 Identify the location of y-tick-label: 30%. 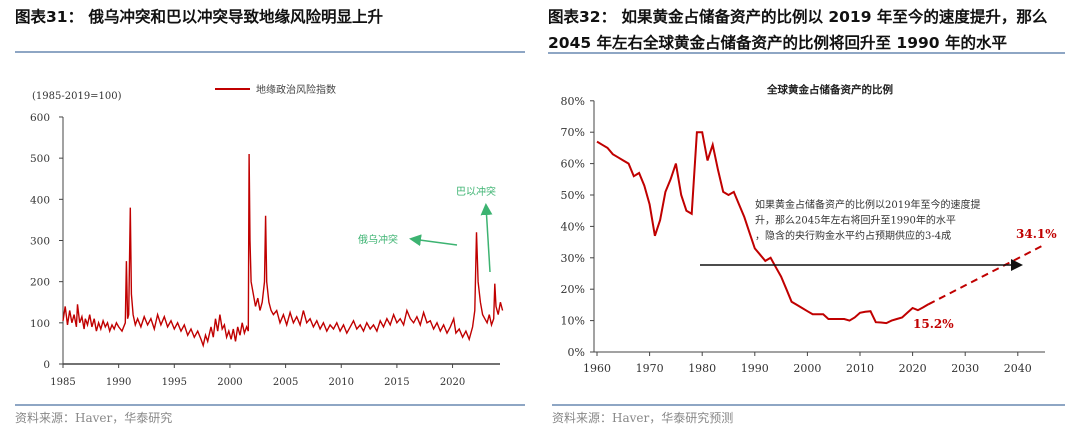
(573, 258).